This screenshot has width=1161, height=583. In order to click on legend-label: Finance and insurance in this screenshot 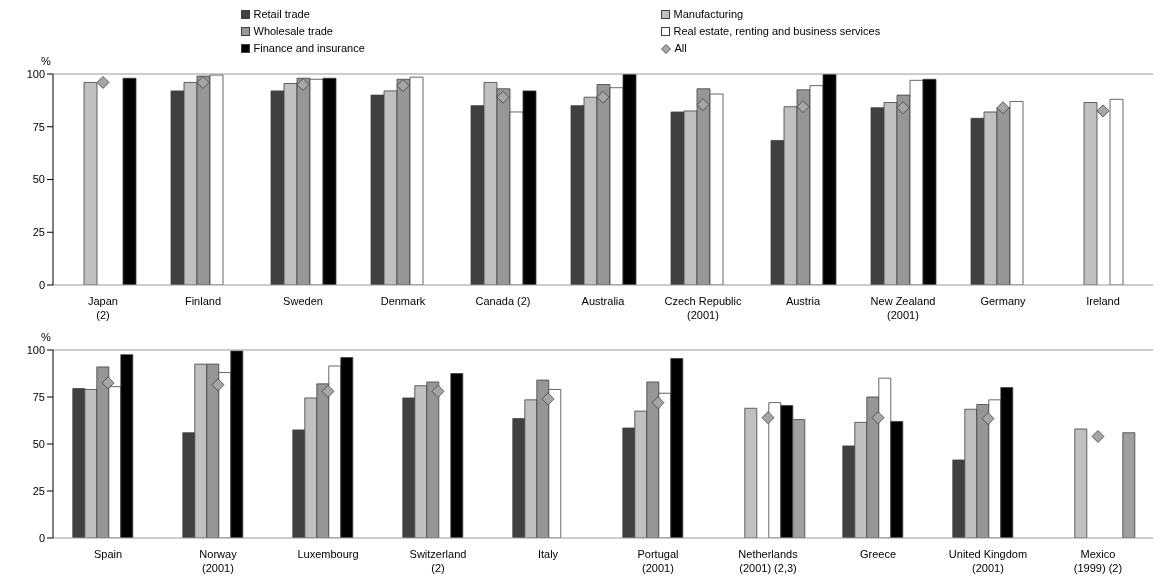, I will do `click(309, 48)`.